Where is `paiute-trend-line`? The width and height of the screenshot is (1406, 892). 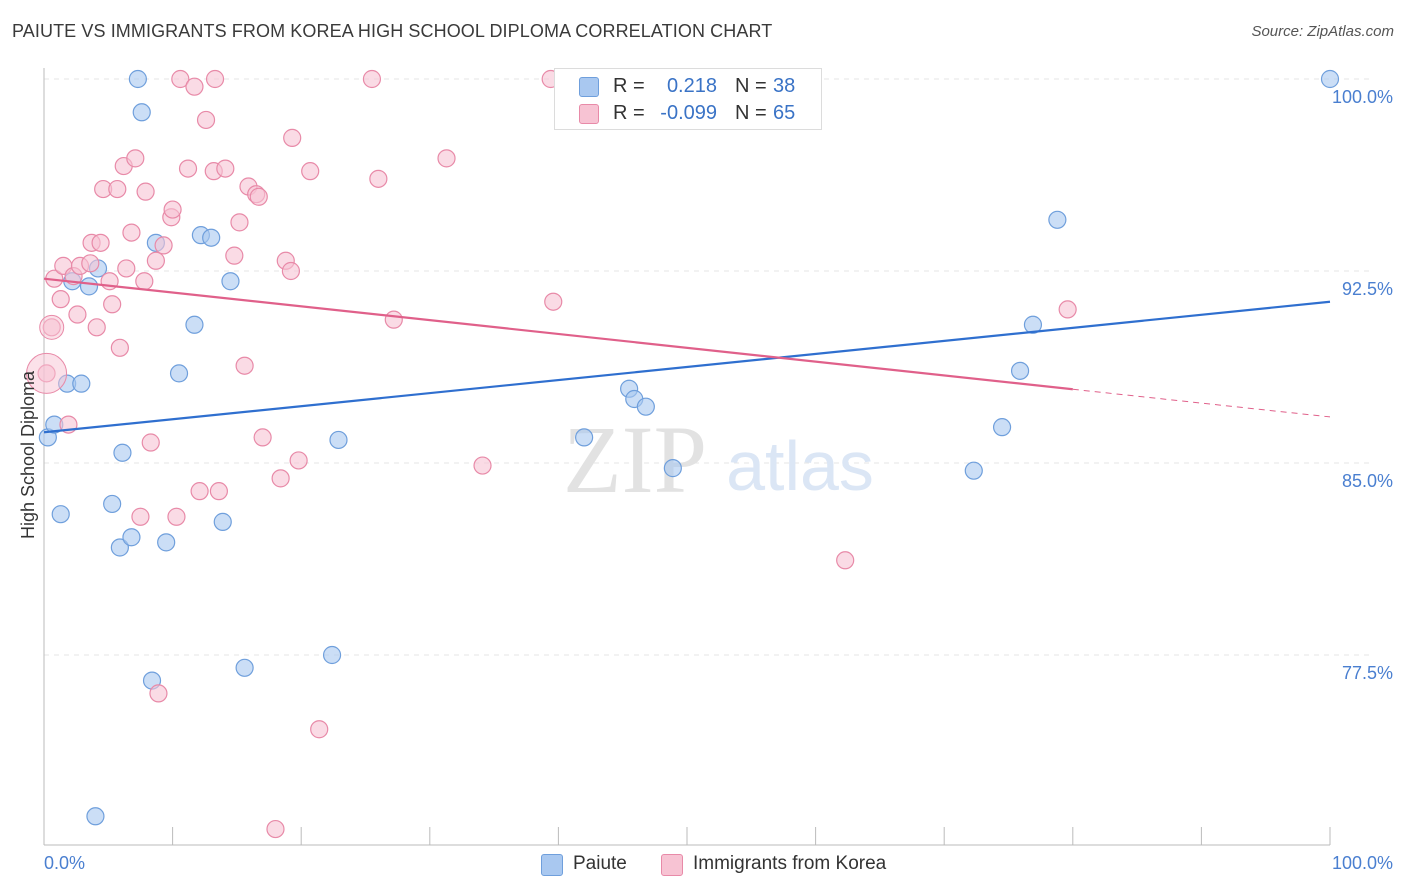
paiute-trend-line is located at coordinates (687, 367).